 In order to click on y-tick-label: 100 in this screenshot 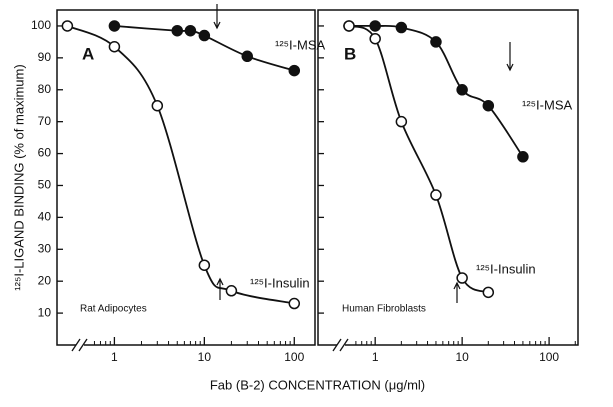, I will do `click(41, 25)`.